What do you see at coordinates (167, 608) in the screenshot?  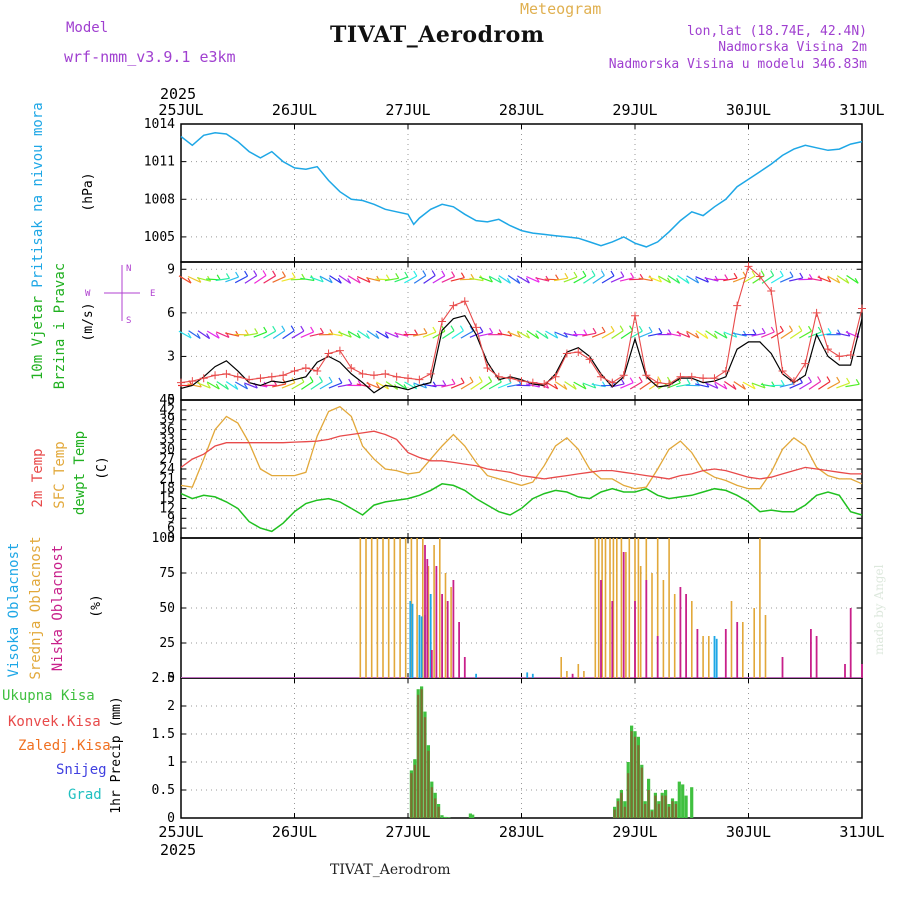 I see `y-tick-label: 50` at bounding box center [167, 608].